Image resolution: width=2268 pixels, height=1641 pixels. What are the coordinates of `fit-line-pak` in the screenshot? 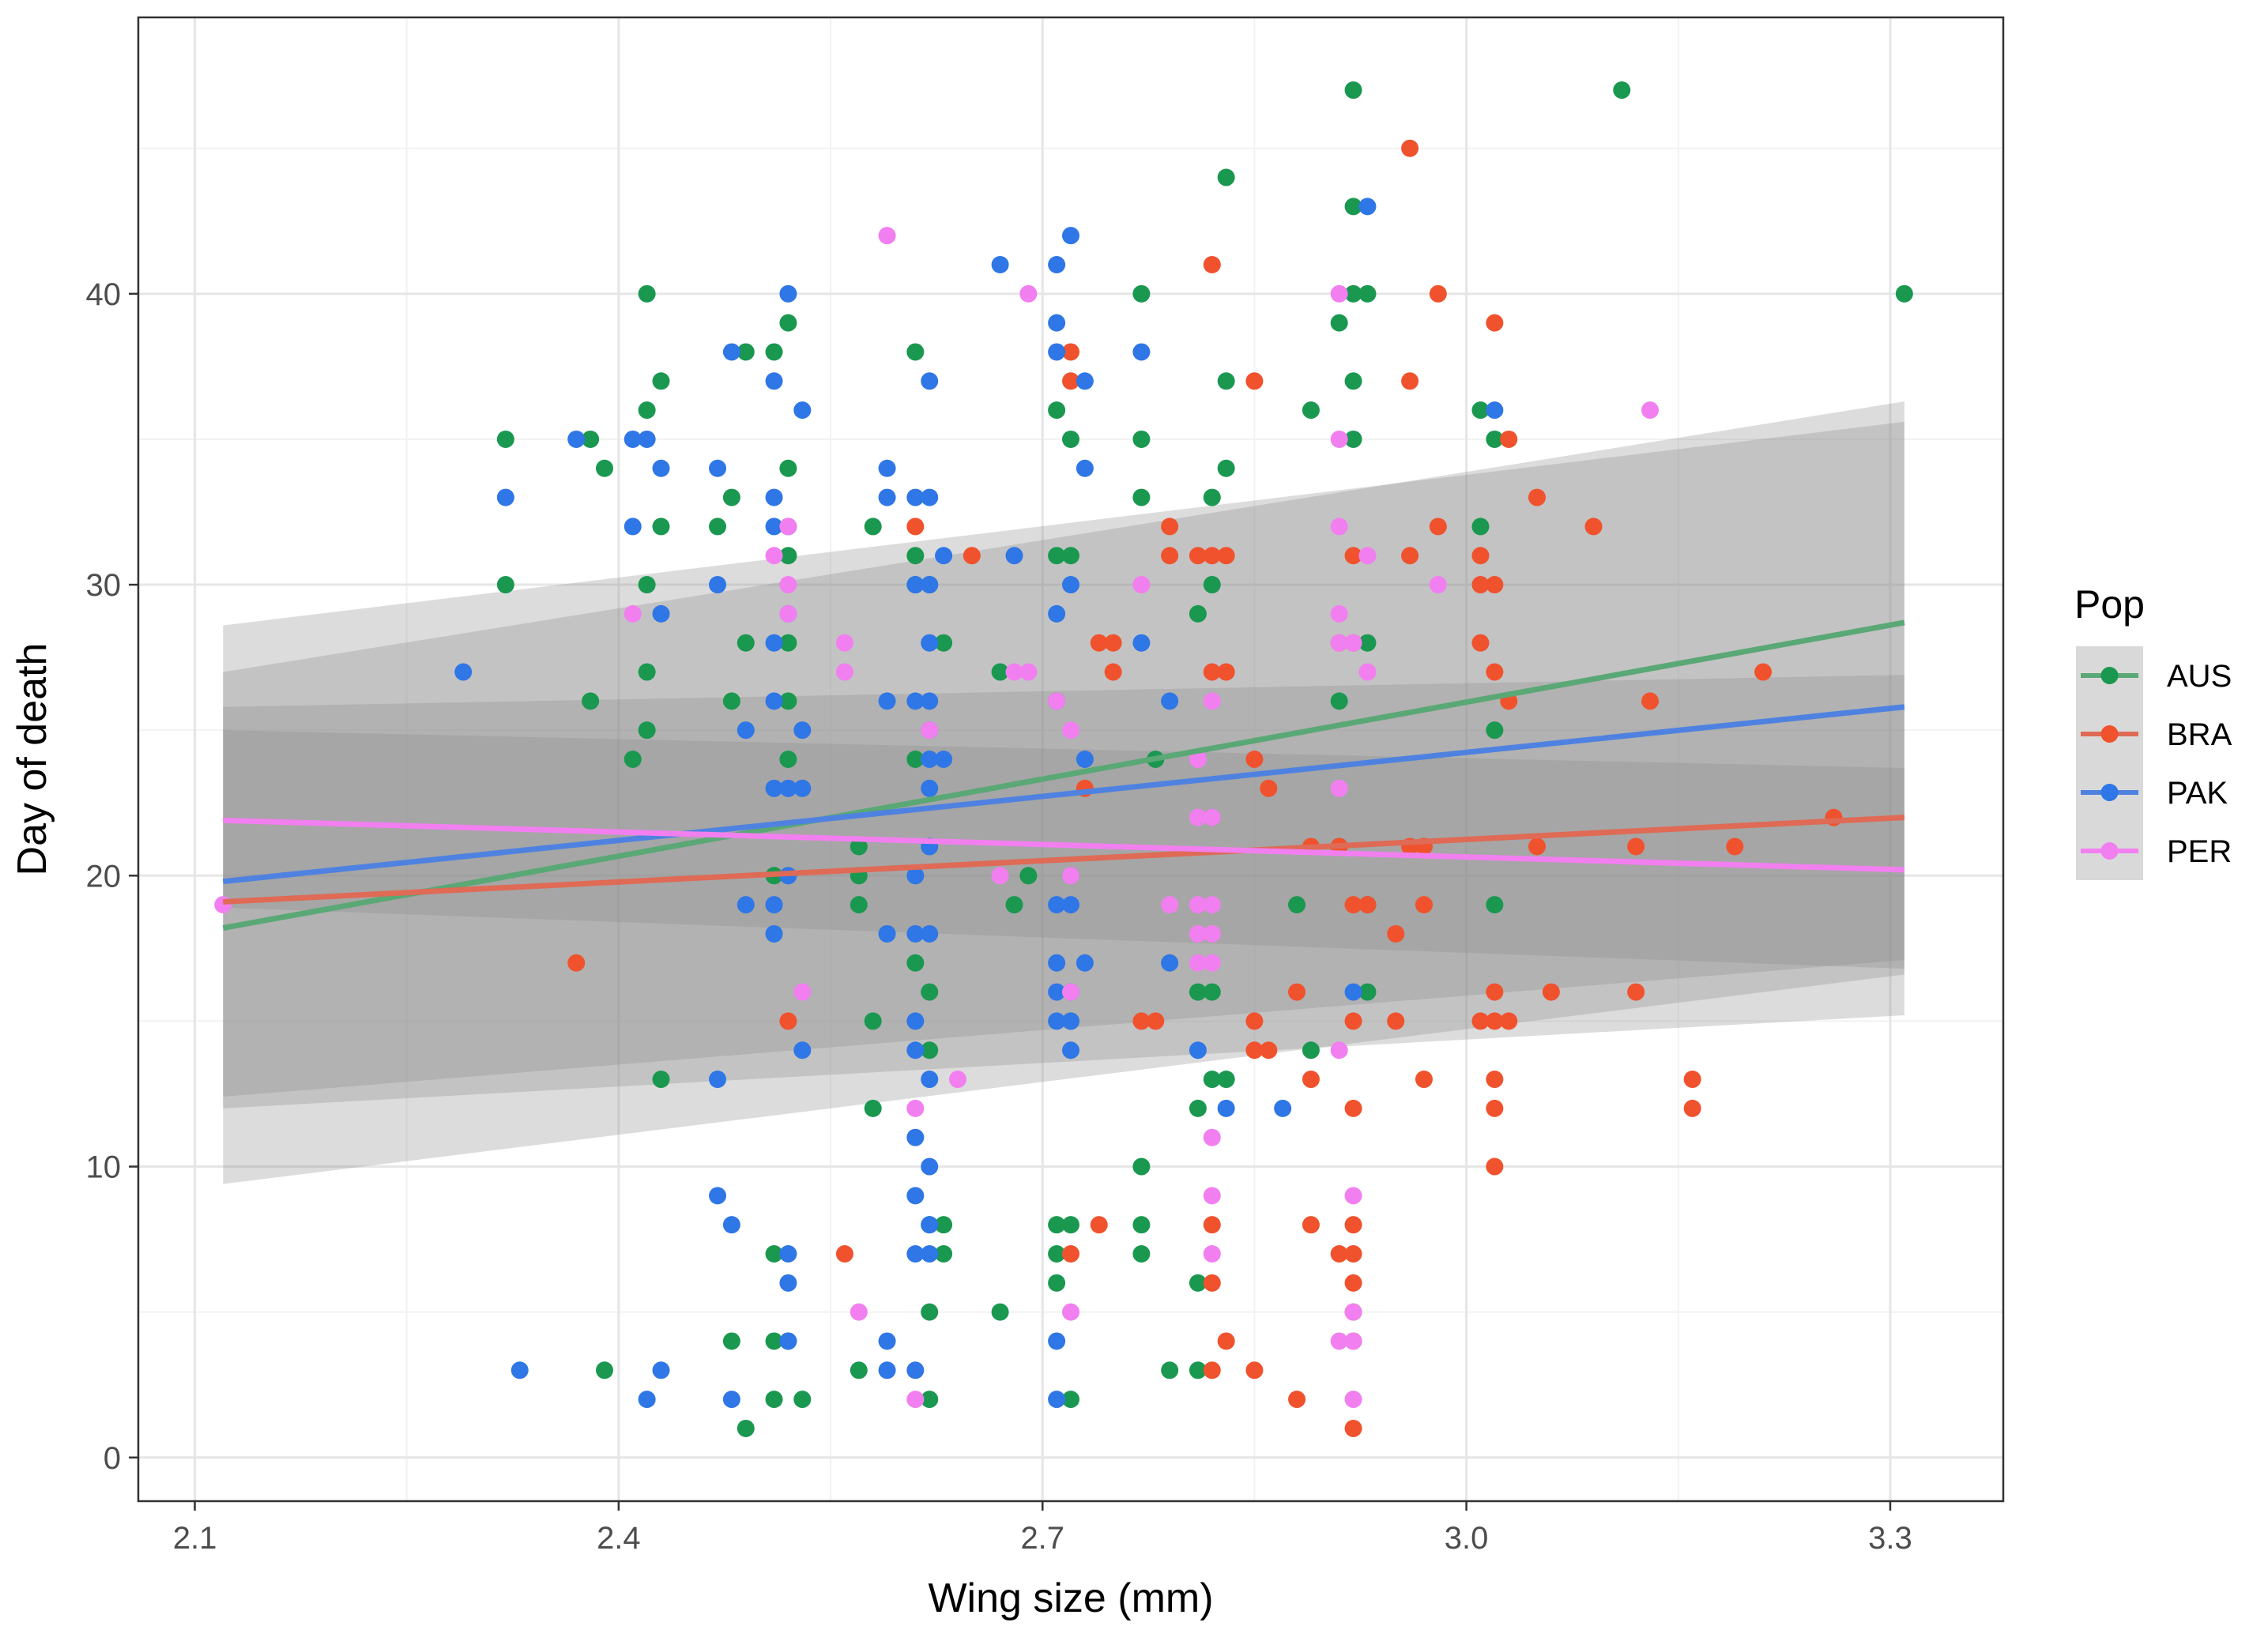 It's located at (1064, 794).